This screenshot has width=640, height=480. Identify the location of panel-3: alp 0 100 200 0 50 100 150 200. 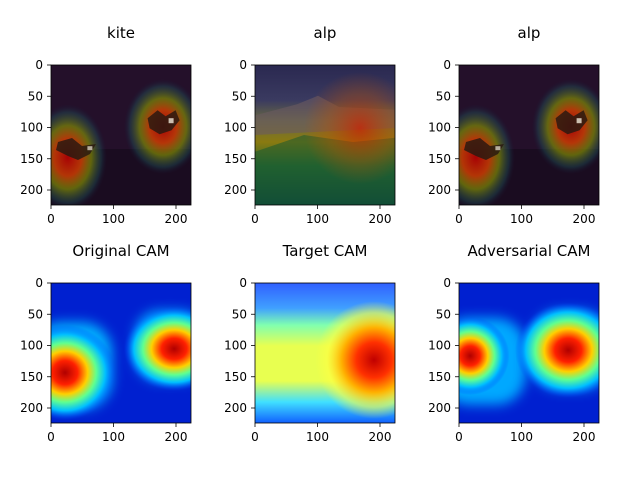
(514, 125).